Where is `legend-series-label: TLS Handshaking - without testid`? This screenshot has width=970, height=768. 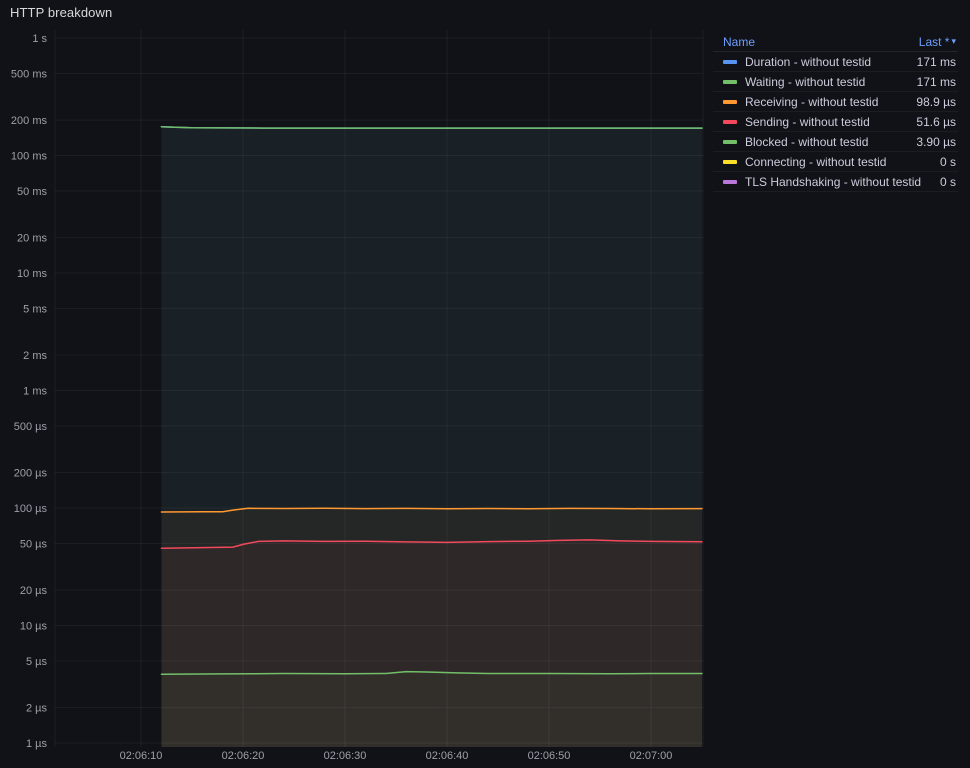
legend-series-label: TLS Handshaking - without testid is located at coordinates (833, 181).